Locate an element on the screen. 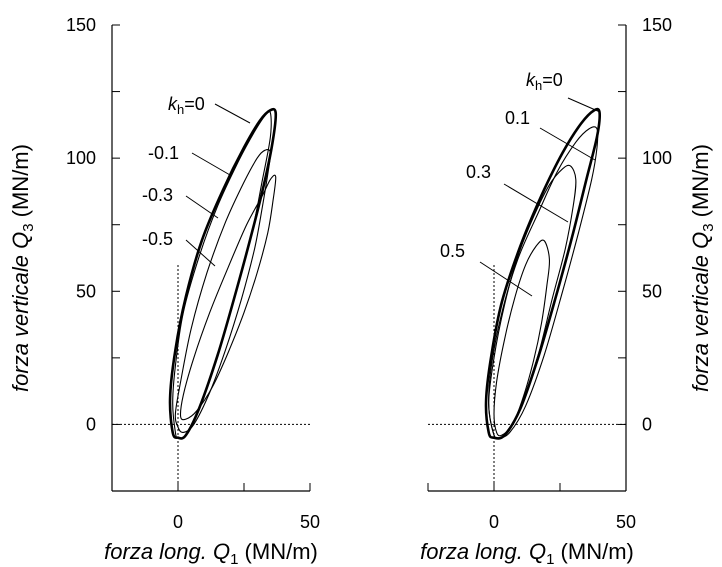  series-label: -0.5 is located at coordinates (157, 239).